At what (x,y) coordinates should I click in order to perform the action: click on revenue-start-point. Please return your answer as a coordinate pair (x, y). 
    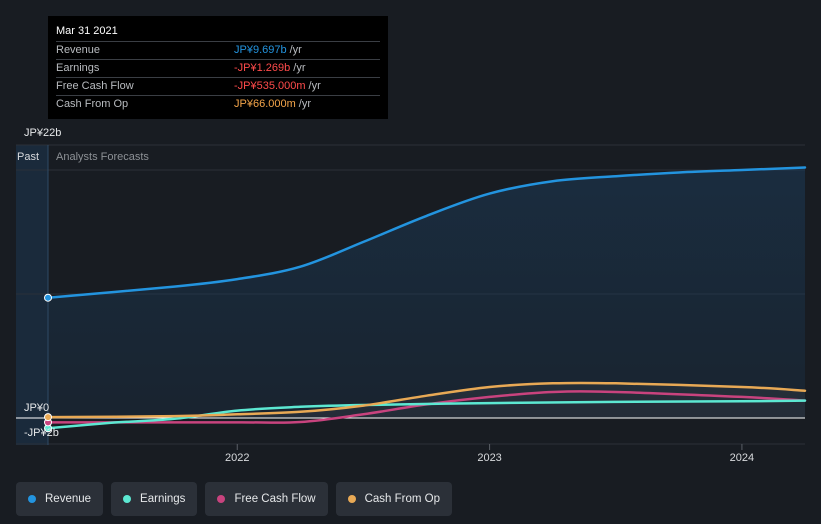
    Looking at the image, I should click on (48, 297).